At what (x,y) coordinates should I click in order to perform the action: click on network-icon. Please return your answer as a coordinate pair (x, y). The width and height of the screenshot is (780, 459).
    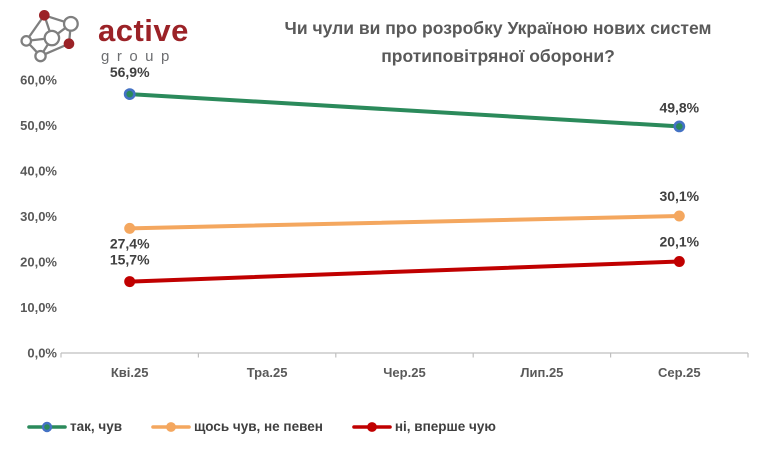
    Looking at the image, I should click on (49, 36).